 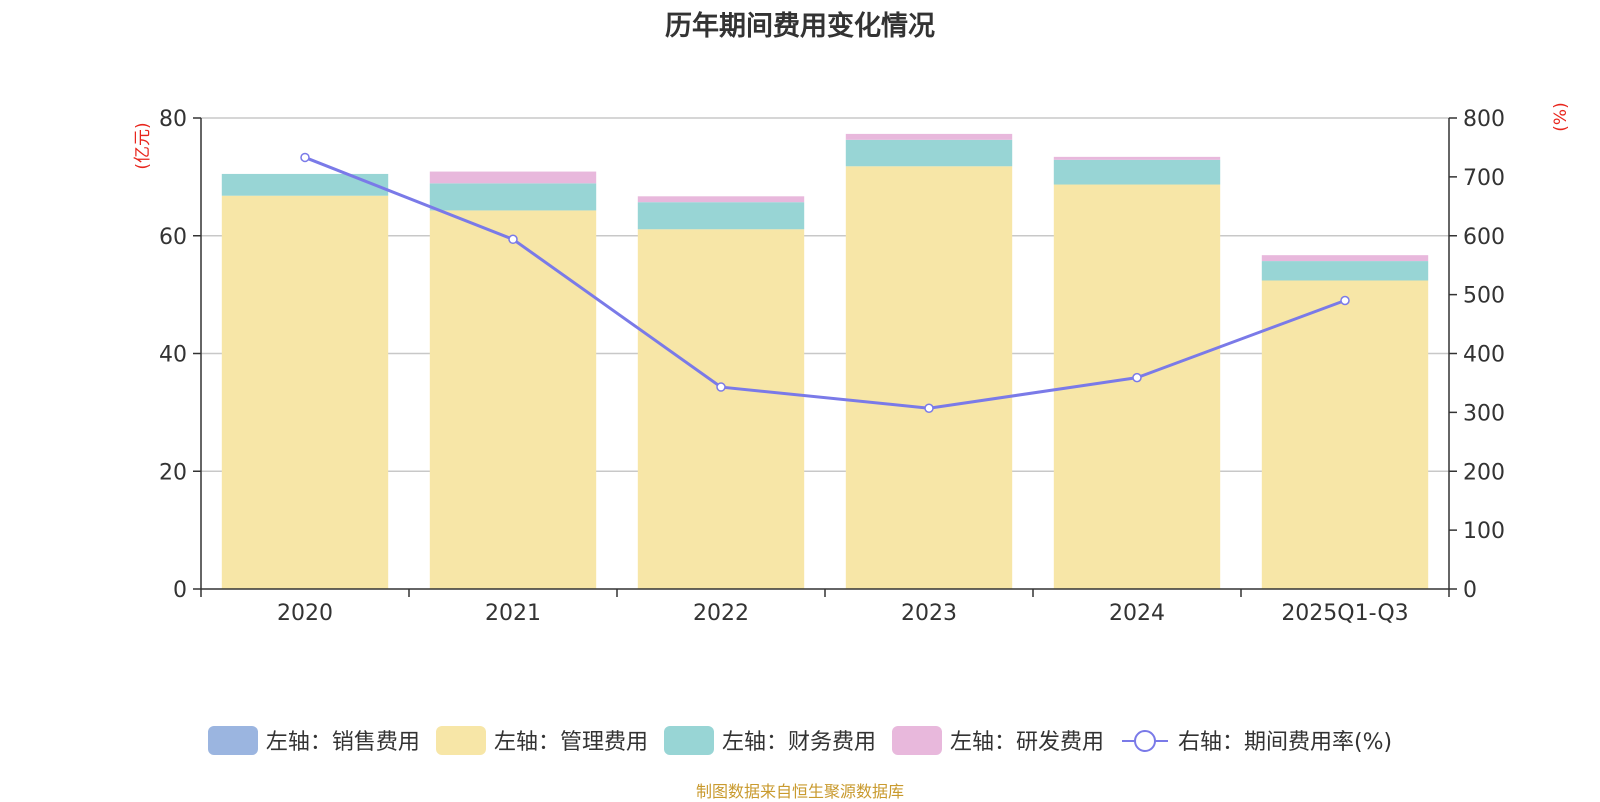 I want to click on legend-line-circle-icon, so click(x=1144, y=740).